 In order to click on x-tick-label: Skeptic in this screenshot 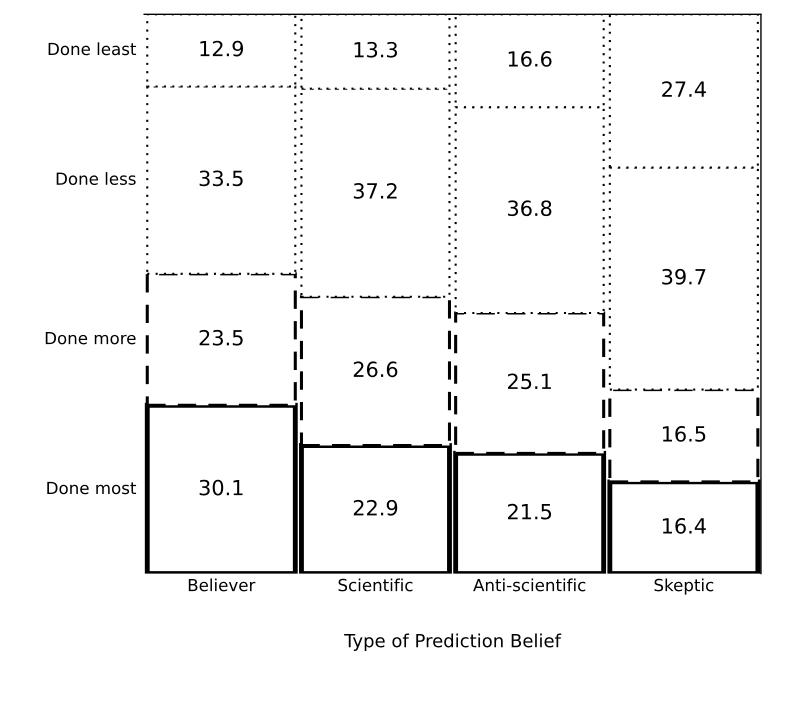, I will do `click(684, 586)`.